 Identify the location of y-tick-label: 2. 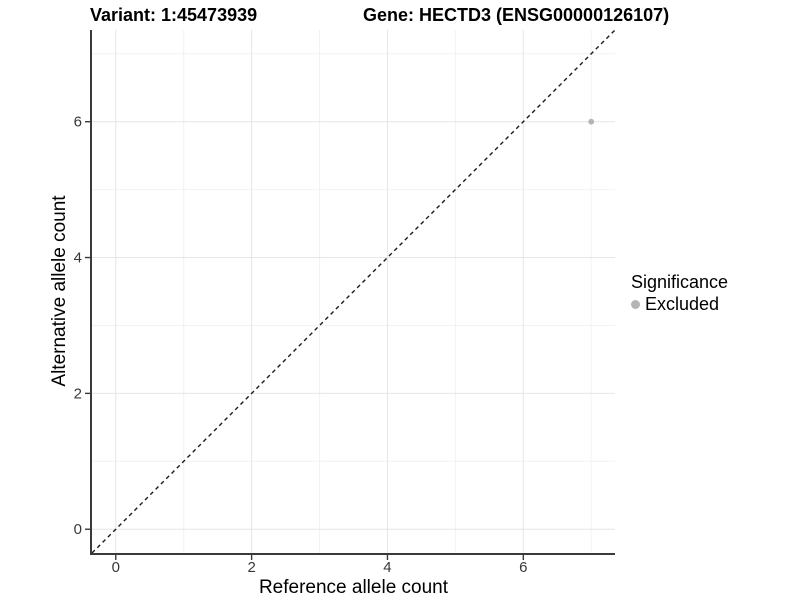
(78, 393).